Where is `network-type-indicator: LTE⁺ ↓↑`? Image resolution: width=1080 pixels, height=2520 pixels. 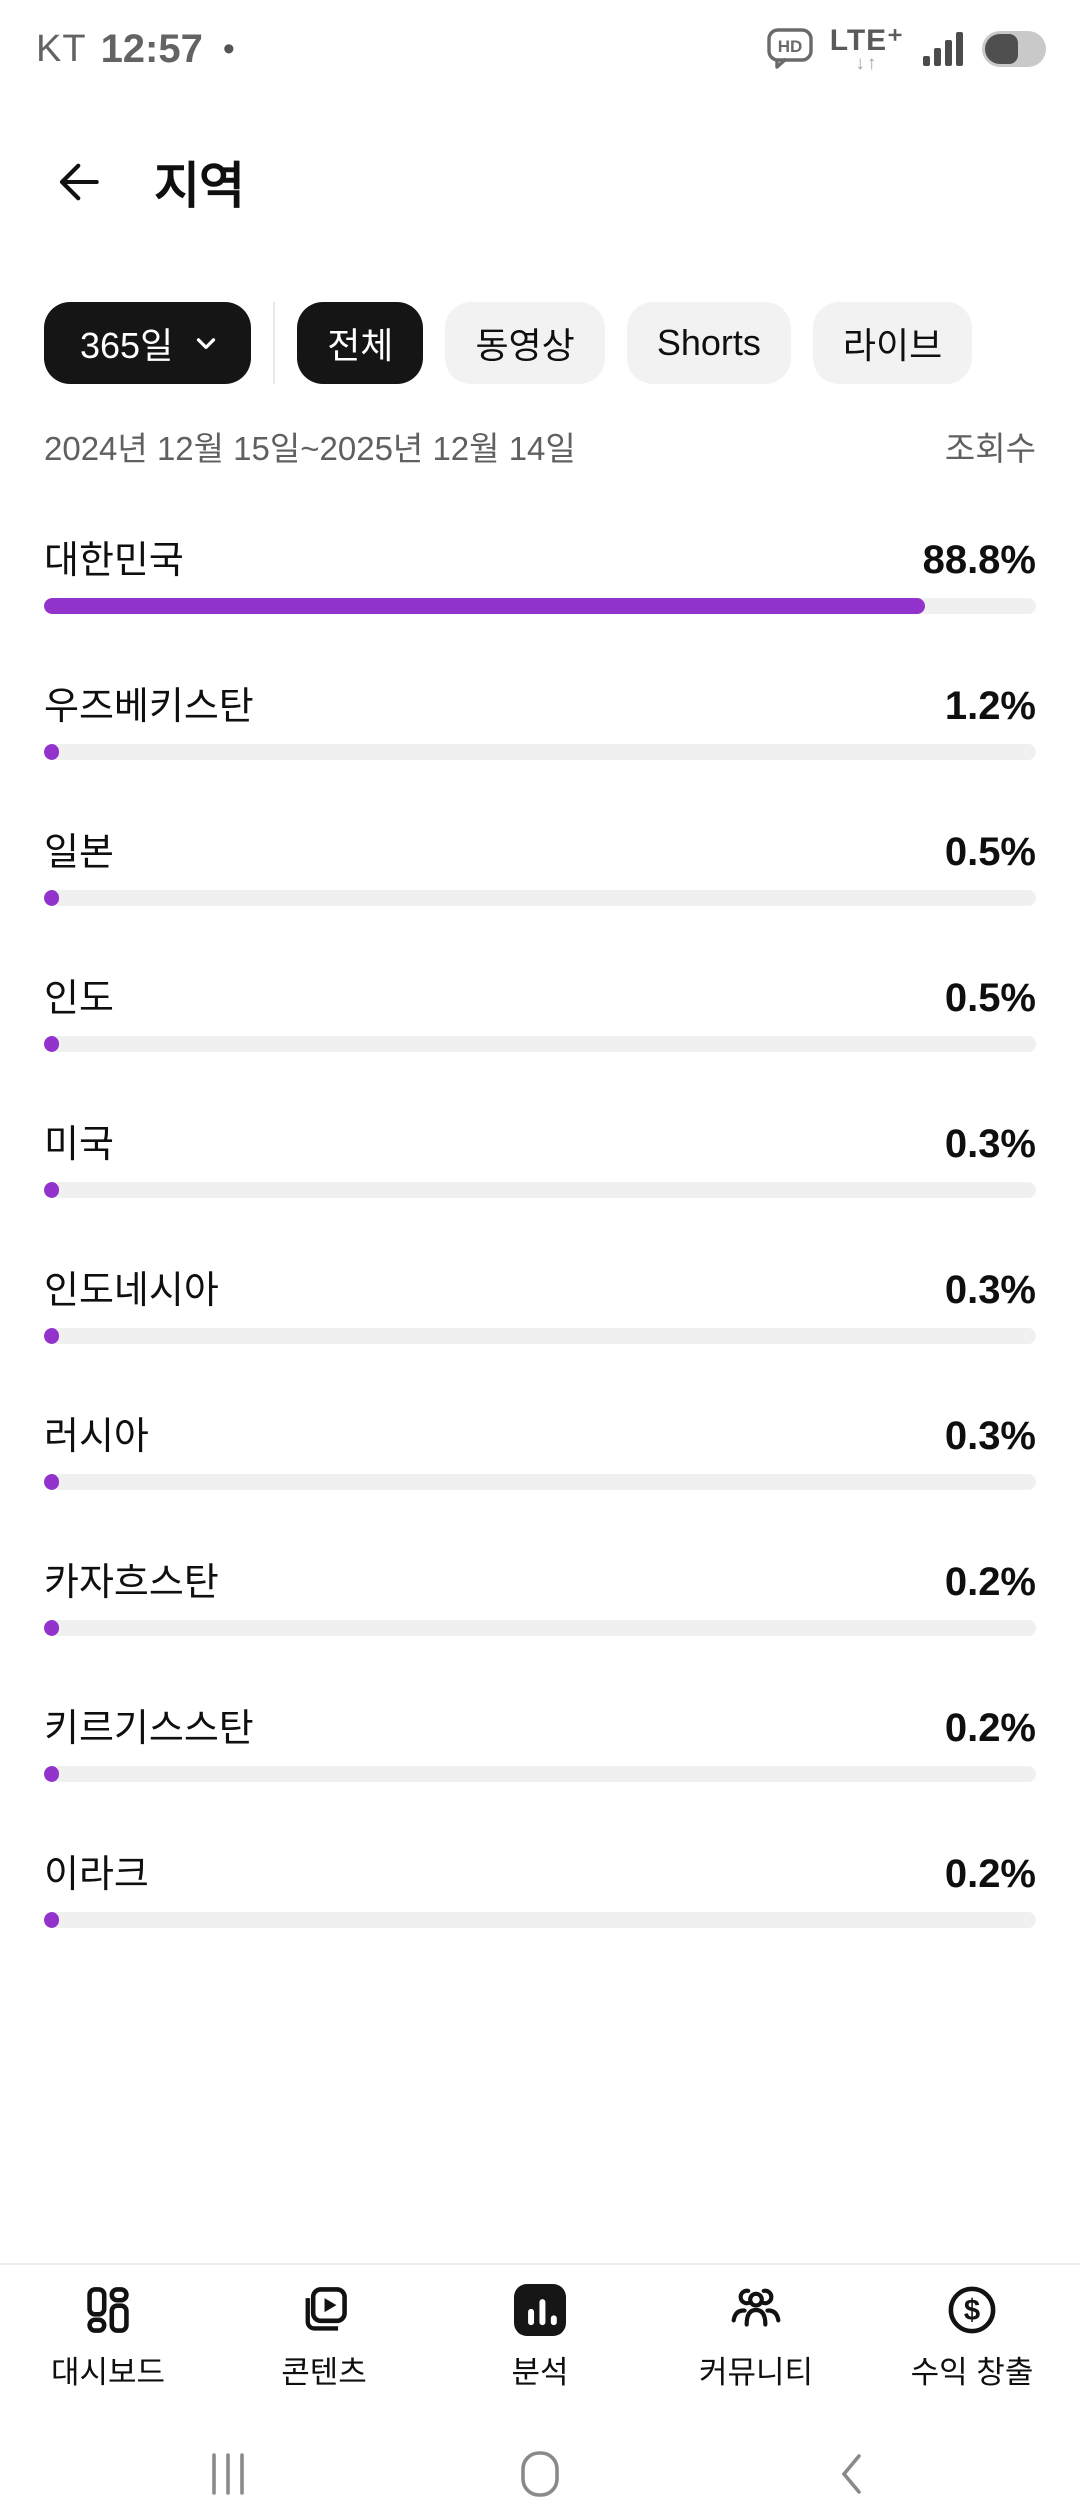
network-type-indicator: LTE⁺ ↓↑ is located at coordinates (866, 48).